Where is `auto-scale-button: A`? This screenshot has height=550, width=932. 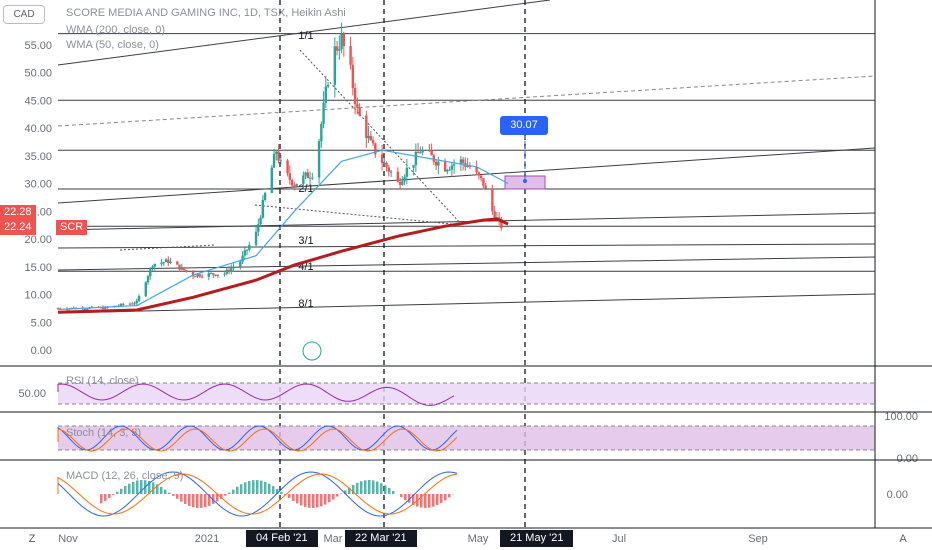 auto-scale-button: A is located at coordinates (903, 539).